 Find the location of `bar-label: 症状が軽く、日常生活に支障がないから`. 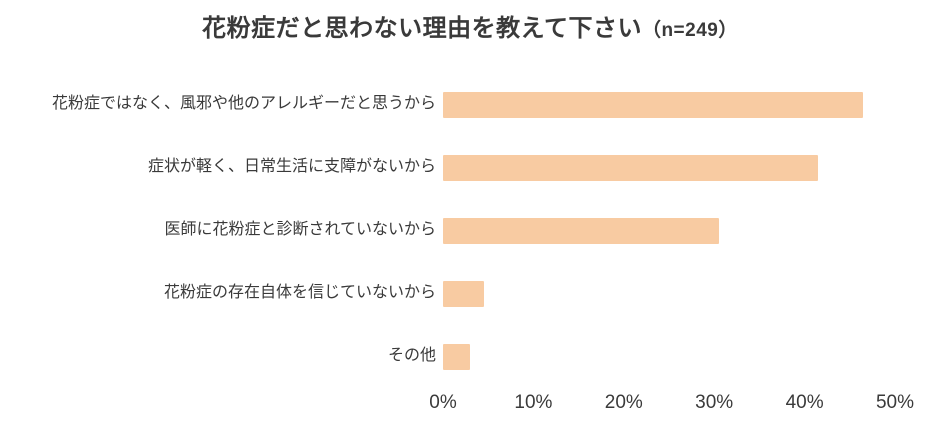

bar-label: 症状が軽く、日常生活に支障がないから is located at coordinates (291, 167).